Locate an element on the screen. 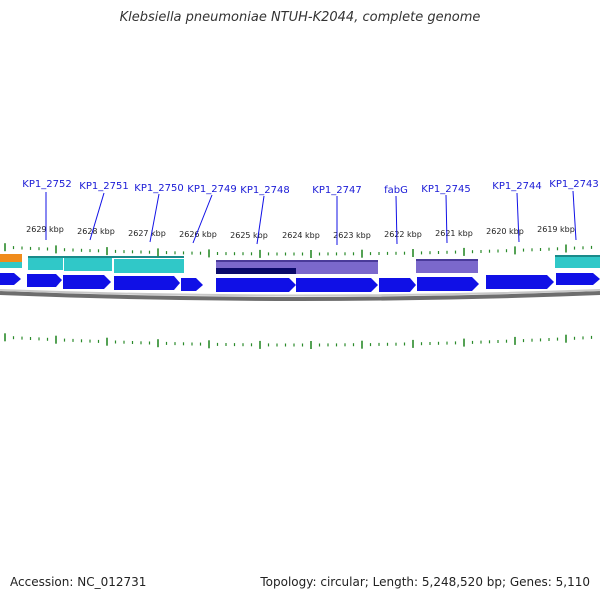  cds-purple is located at coordinates (447, 266).